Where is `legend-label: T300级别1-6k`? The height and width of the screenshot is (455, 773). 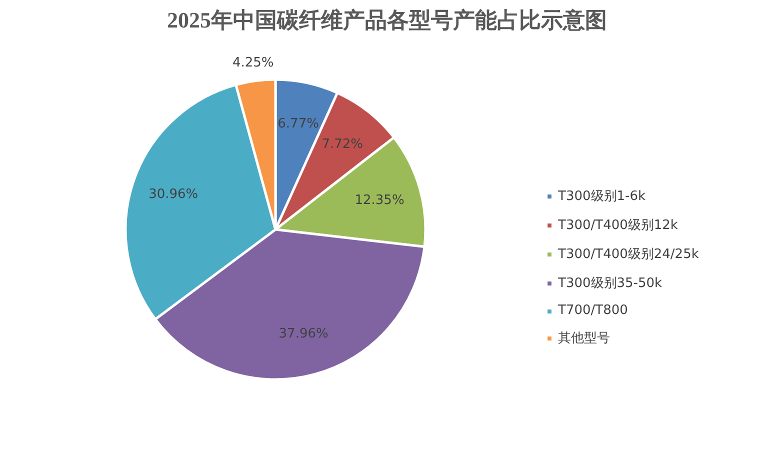
legend-label: T300级别1-6k is located at coordinates (602, 196).